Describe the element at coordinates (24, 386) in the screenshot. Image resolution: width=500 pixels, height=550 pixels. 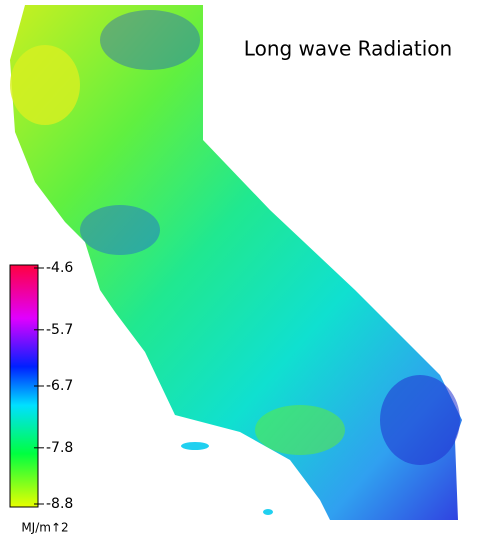
I see `colorbar` at that location.